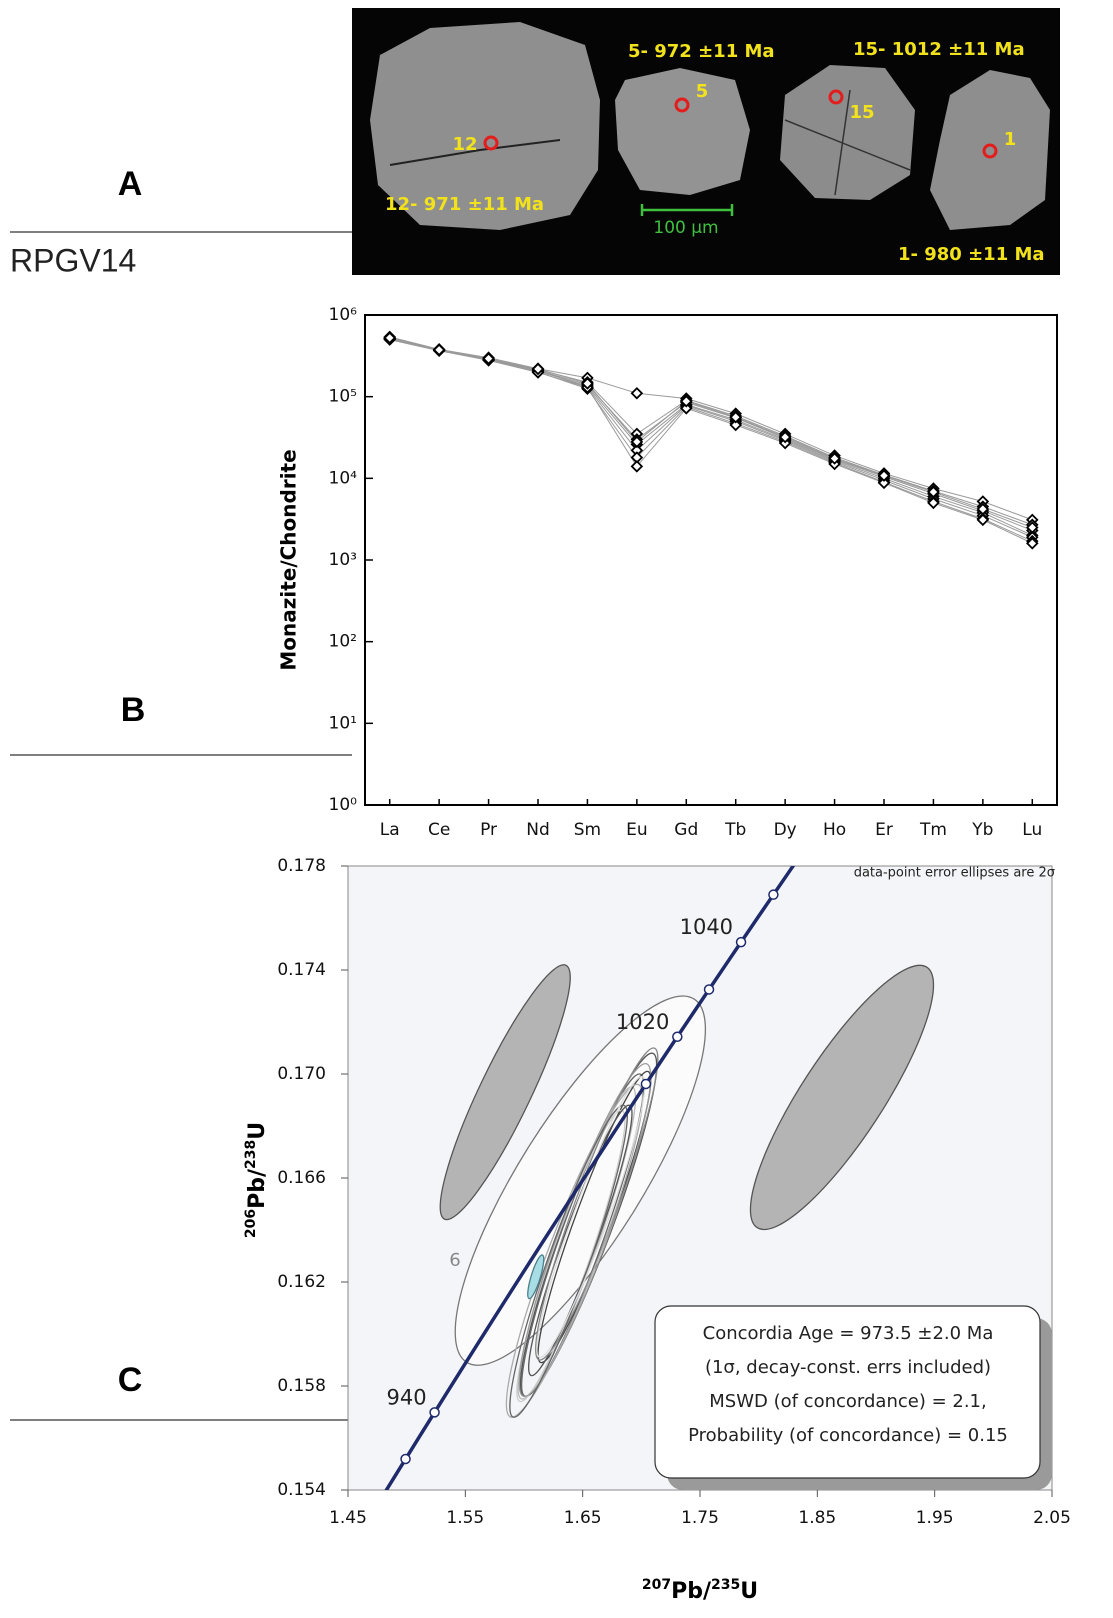 This screenshot has height=1618, width=1113. I want to click on y-tick-label: 0.178, so click(301, 866).